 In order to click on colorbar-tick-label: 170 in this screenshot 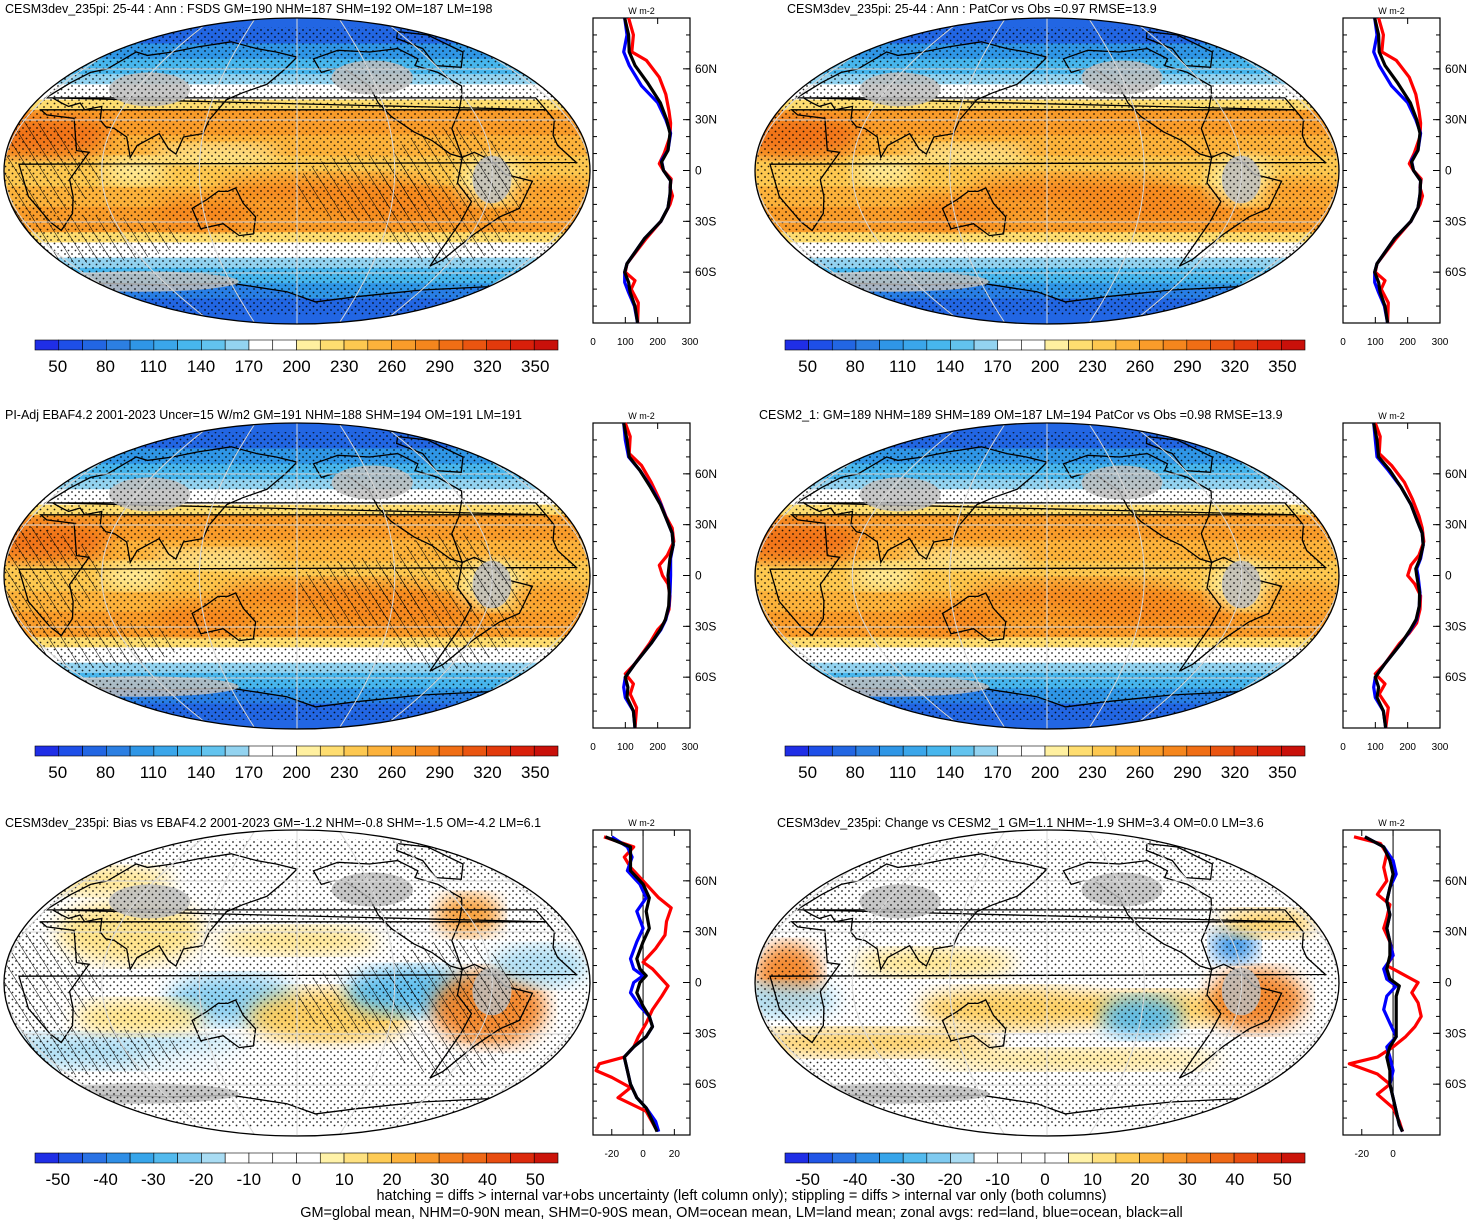, I will do `click(997, 366)`.